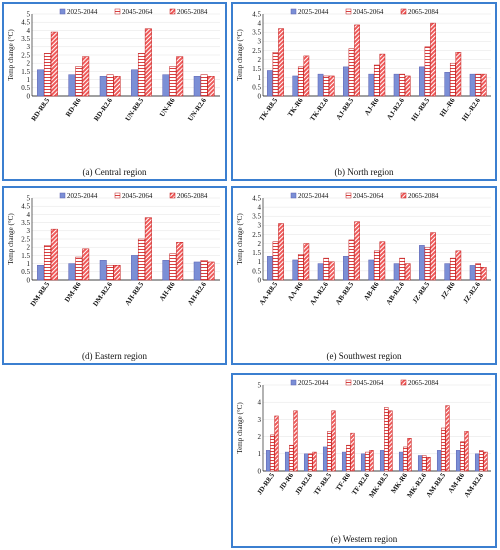 The image size is (500, 550). I want to click on bar-2065-2084-AJ-R8.5, so click(357, 60).